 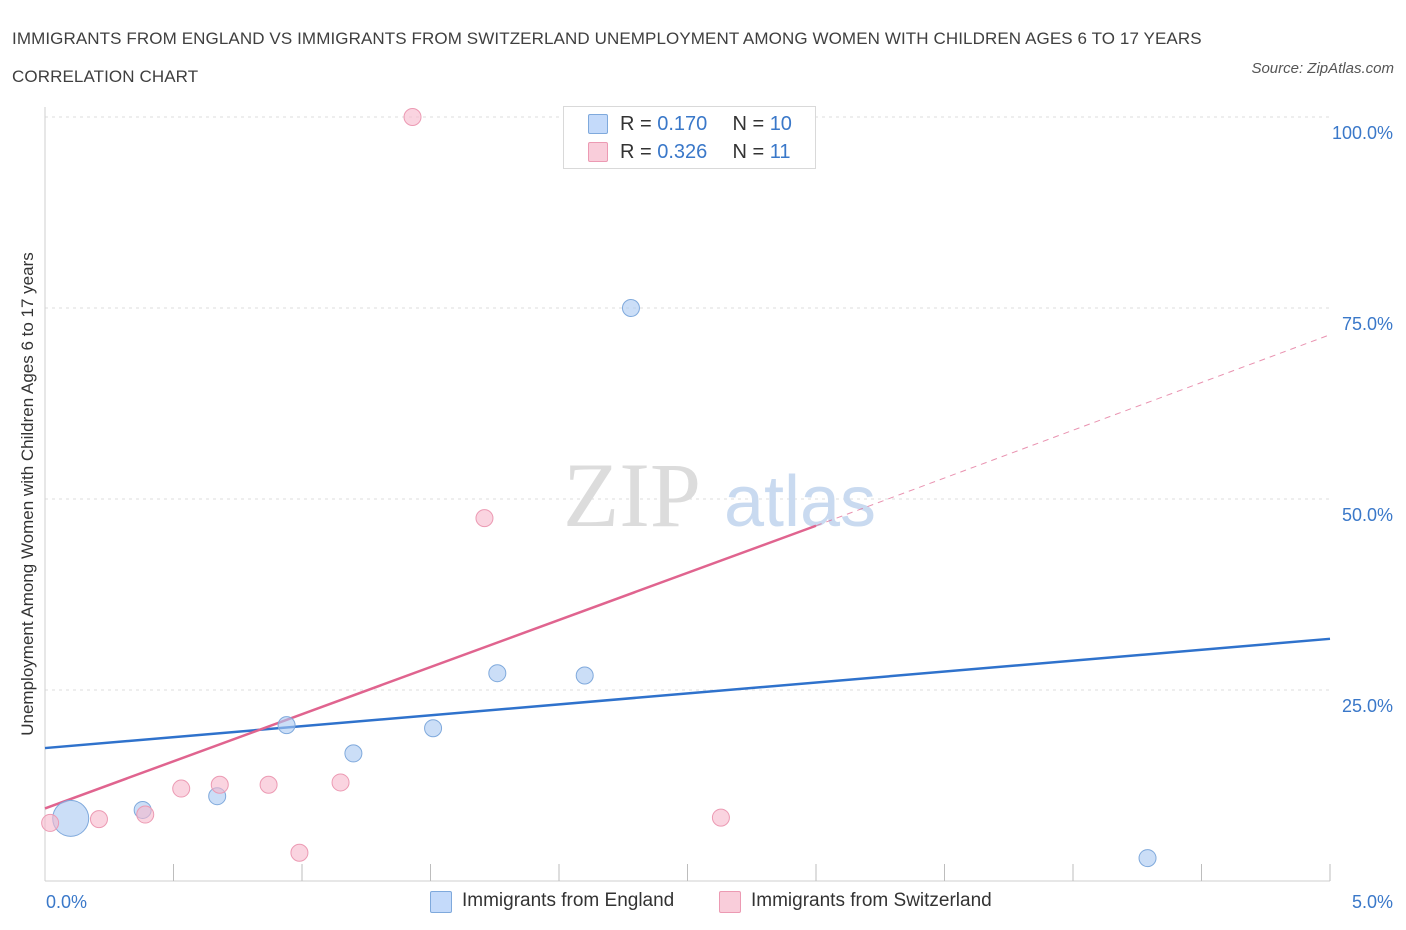 What do you see at coordinates (1073, 430) in the screenshot?
I see `switzerland-trend-extension` at bounding box center [1073, 430].